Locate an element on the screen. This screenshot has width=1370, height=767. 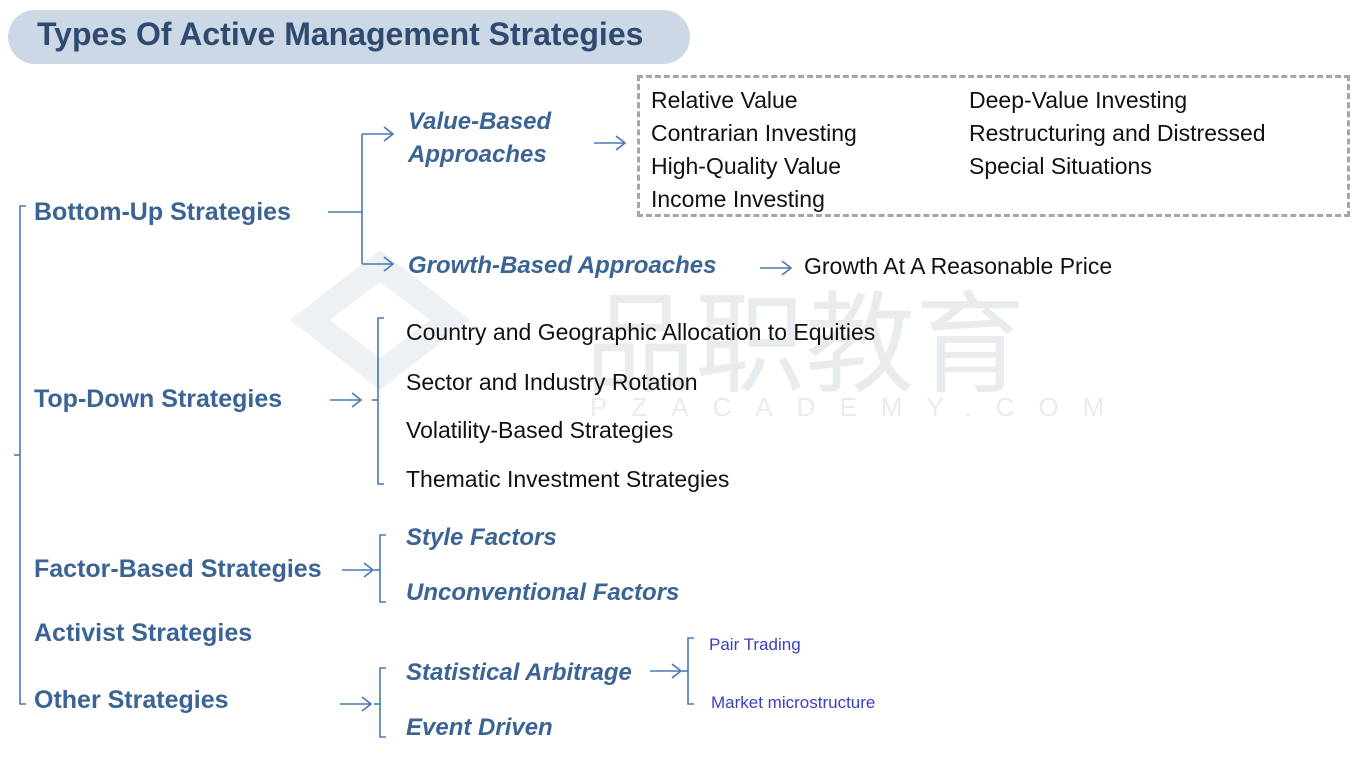
stat-arb-item: Pair Trading is located at coordinates (755, 644).